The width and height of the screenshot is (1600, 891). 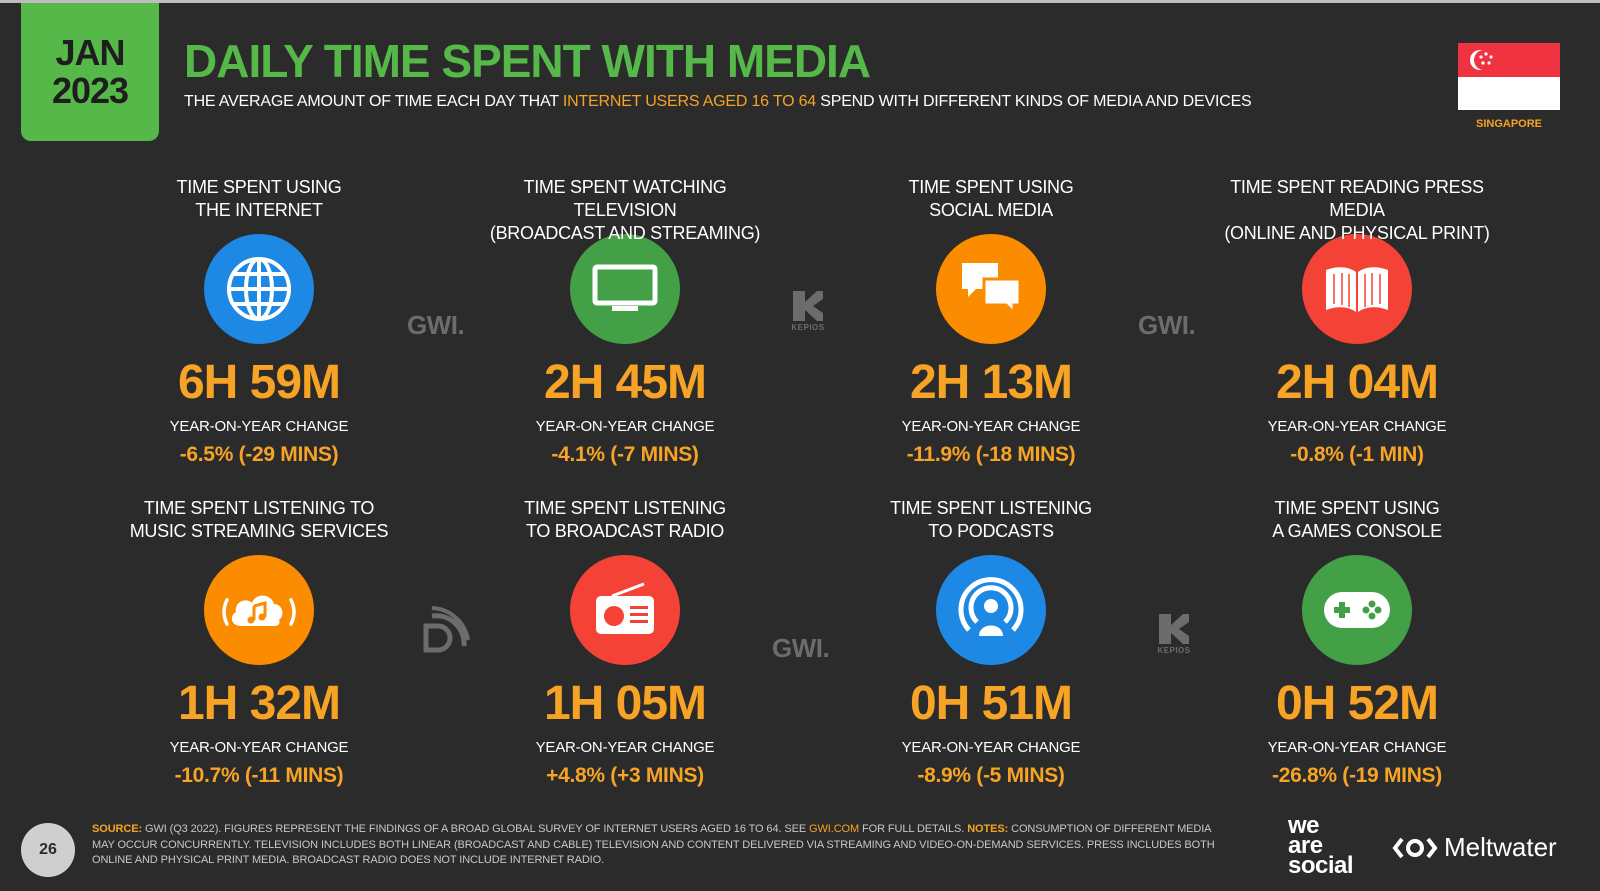 I want to click on time-value: 1H 32M, so click(x=259, y=703).